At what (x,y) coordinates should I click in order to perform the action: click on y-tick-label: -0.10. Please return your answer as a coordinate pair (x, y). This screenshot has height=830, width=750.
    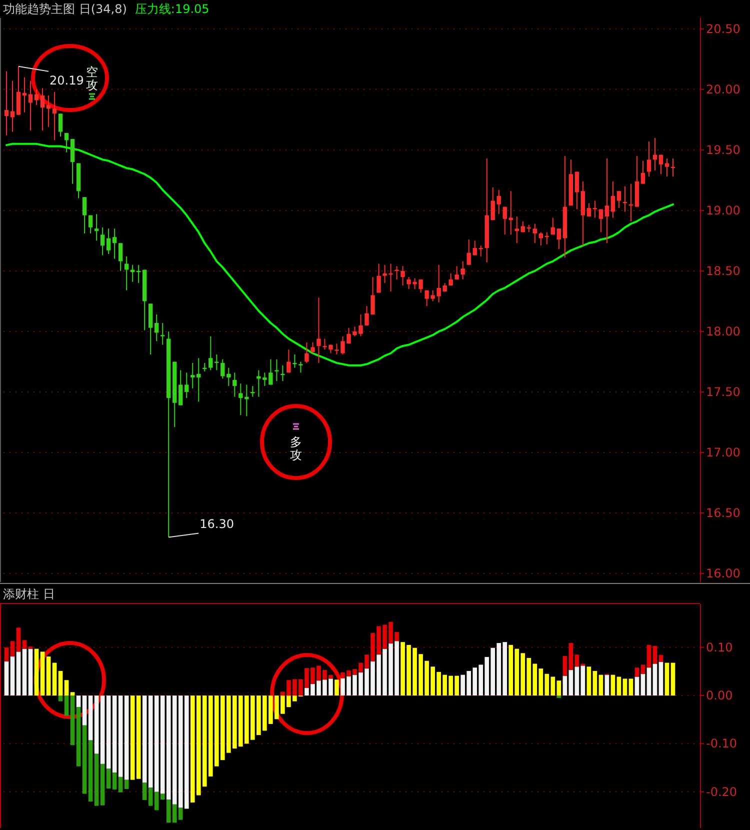
    Looking at the image, I should click on (722, 743).